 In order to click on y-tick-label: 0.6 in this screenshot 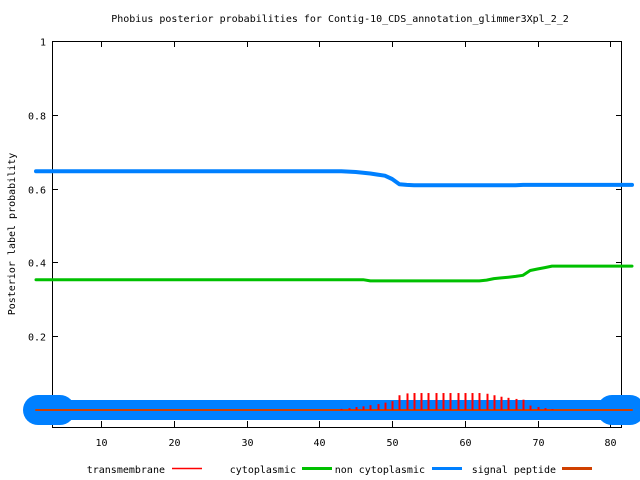, I will do `click(37, 191)`.